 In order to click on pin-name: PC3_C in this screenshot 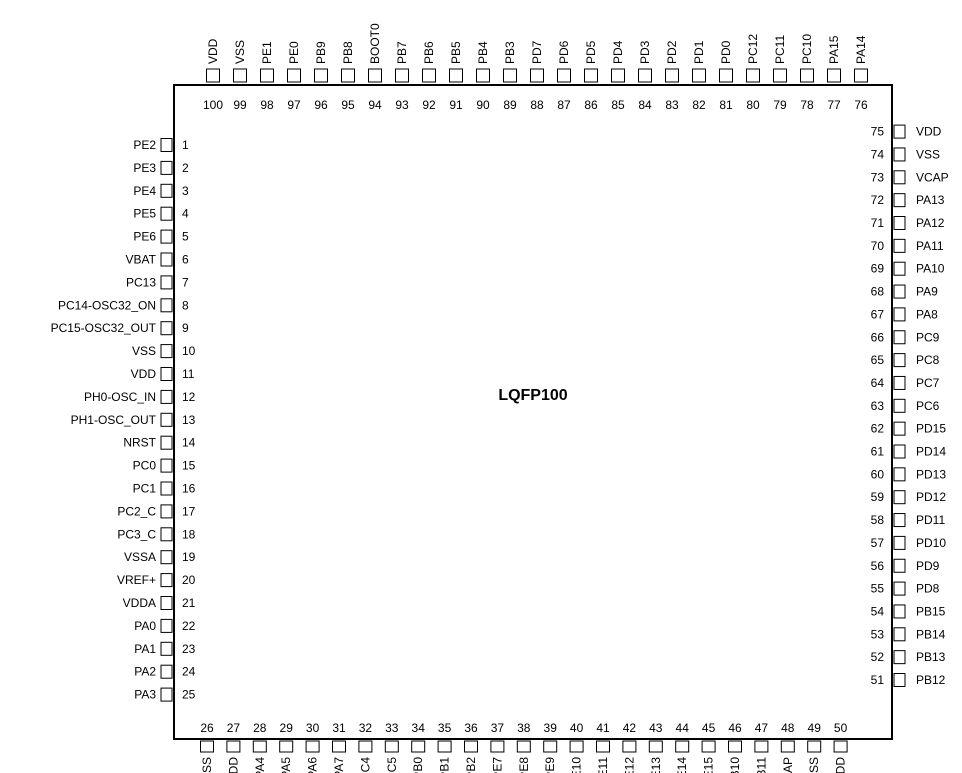, I will do `click(136, 534)`.